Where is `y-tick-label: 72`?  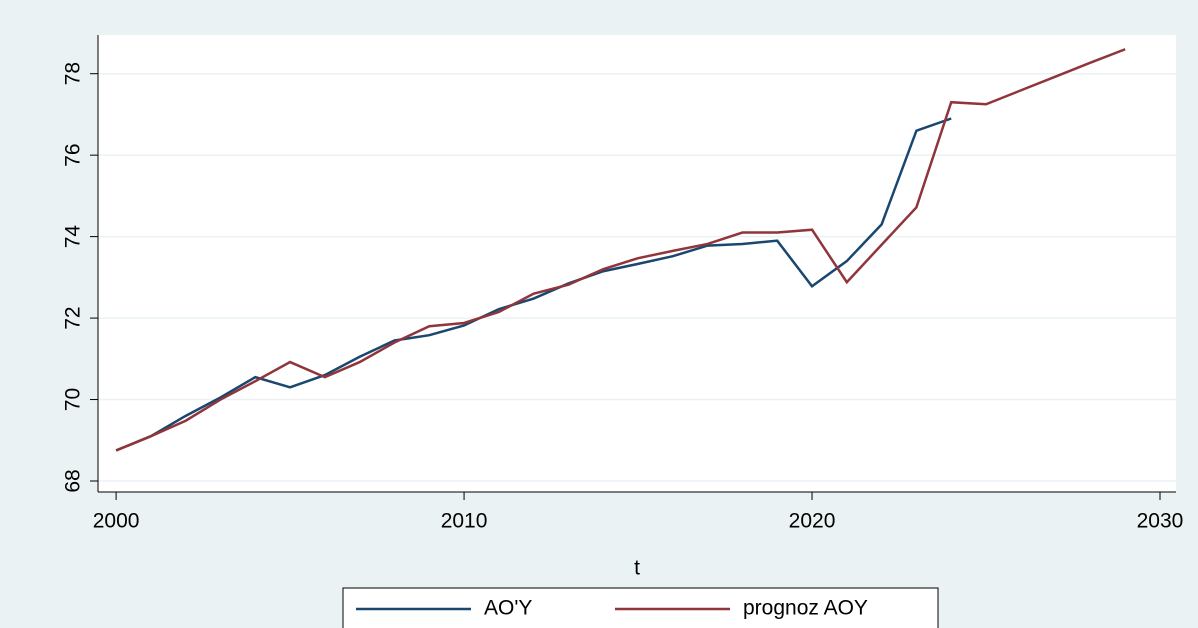
y-tick-label: 72 is located at coordinates (73, 317).